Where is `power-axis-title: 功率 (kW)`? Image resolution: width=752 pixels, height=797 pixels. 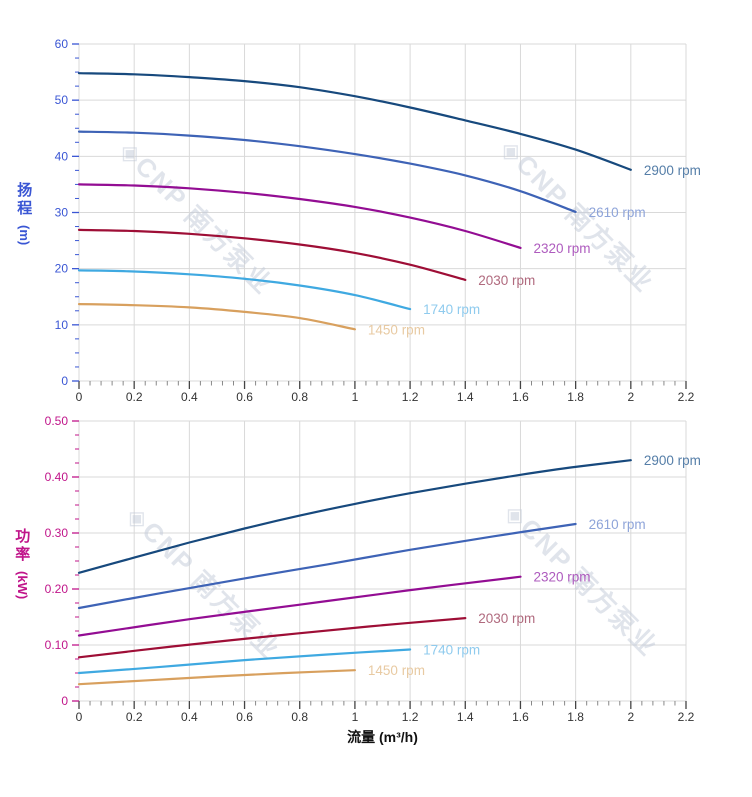 power-axis-title: 功率 (kW) is located at coordinates (21, 563).